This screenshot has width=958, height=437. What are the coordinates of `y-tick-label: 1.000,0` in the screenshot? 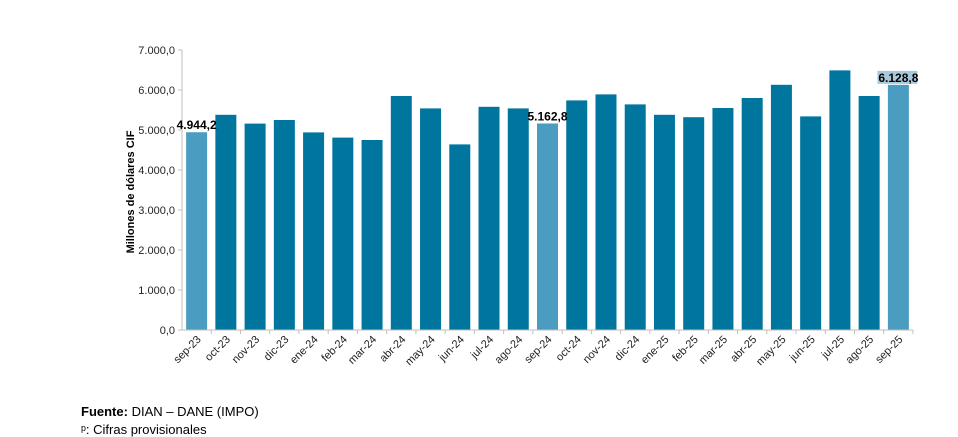 It's located at (156, 291).